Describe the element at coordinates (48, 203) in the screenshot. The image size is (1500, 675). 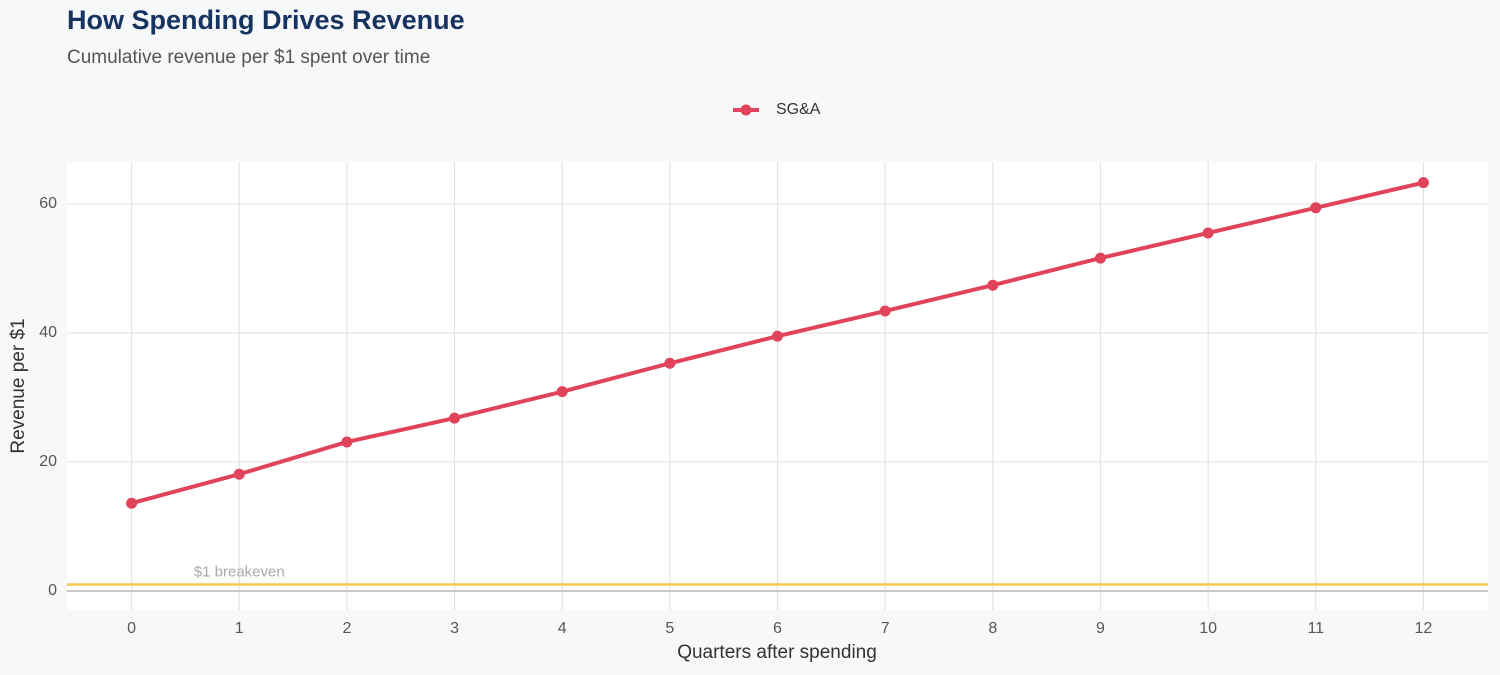
I see `y-tick-label: 60` at that location.